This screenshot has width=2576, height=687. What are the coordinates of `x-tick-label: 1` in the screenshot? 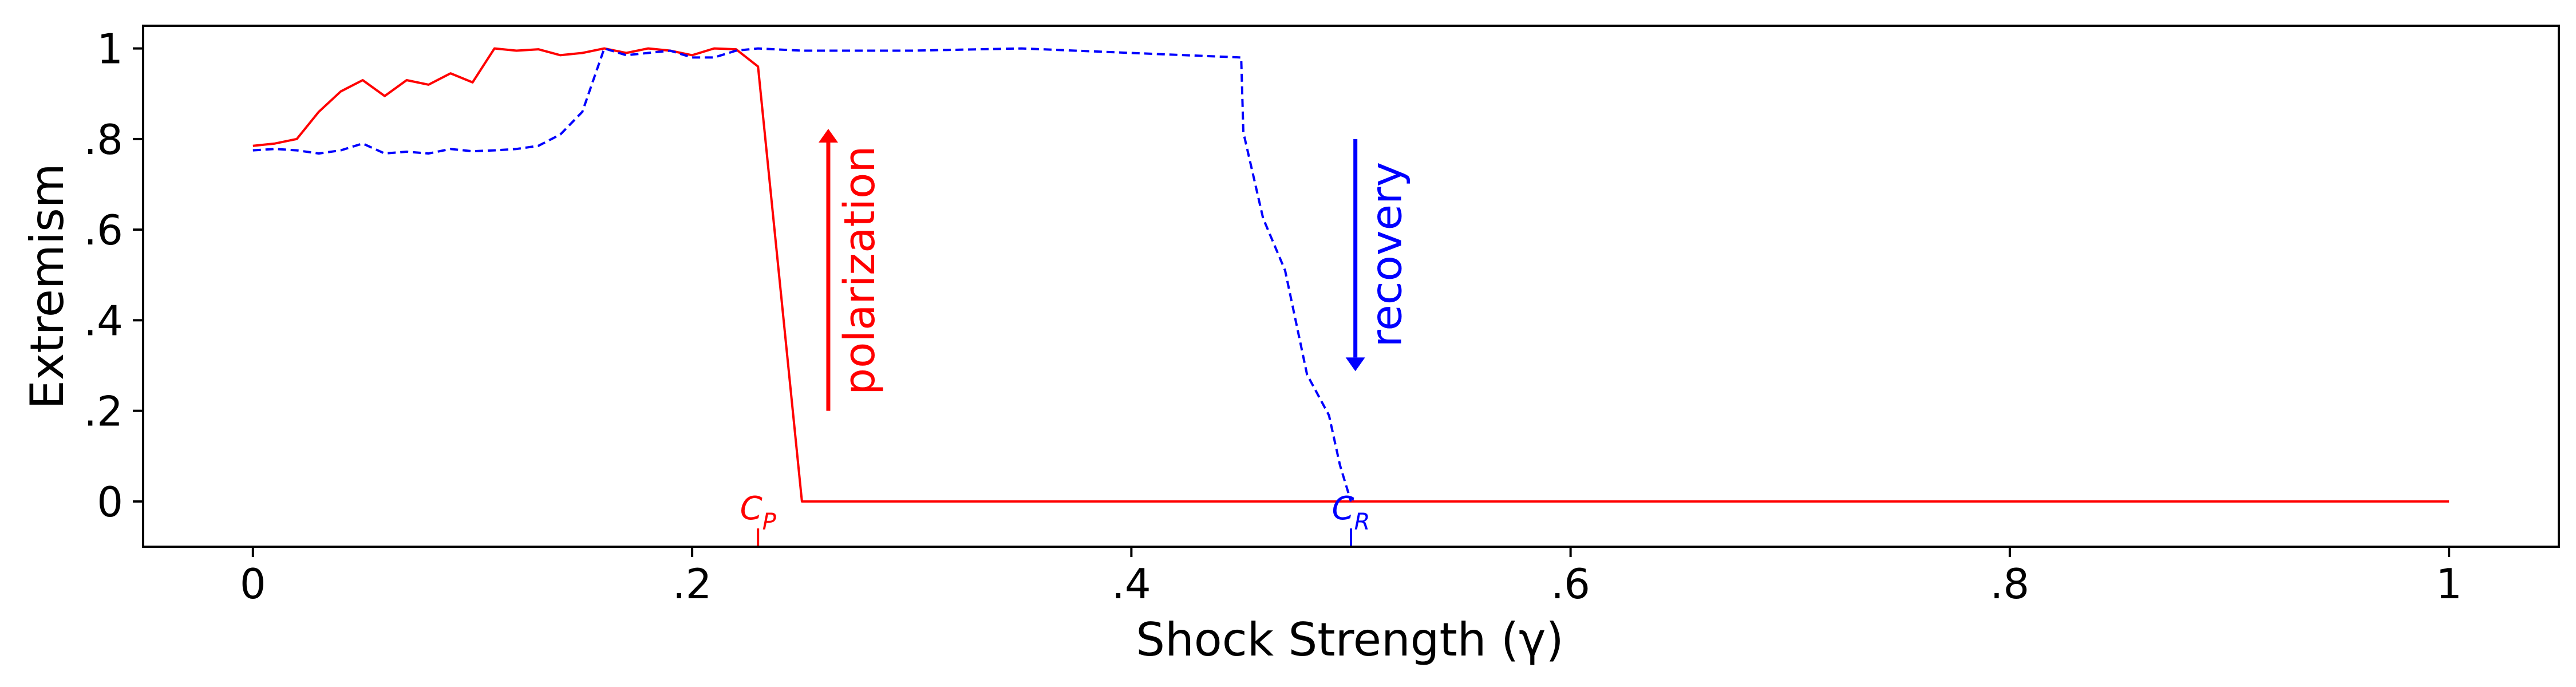 It's located at (2449, 584).